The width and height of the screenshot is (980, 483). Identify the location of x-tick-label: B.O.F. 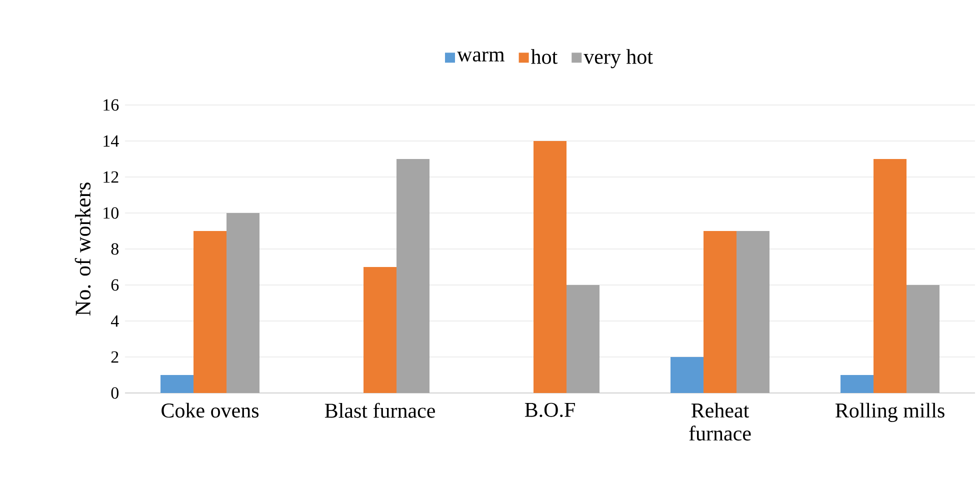
(549, 410).